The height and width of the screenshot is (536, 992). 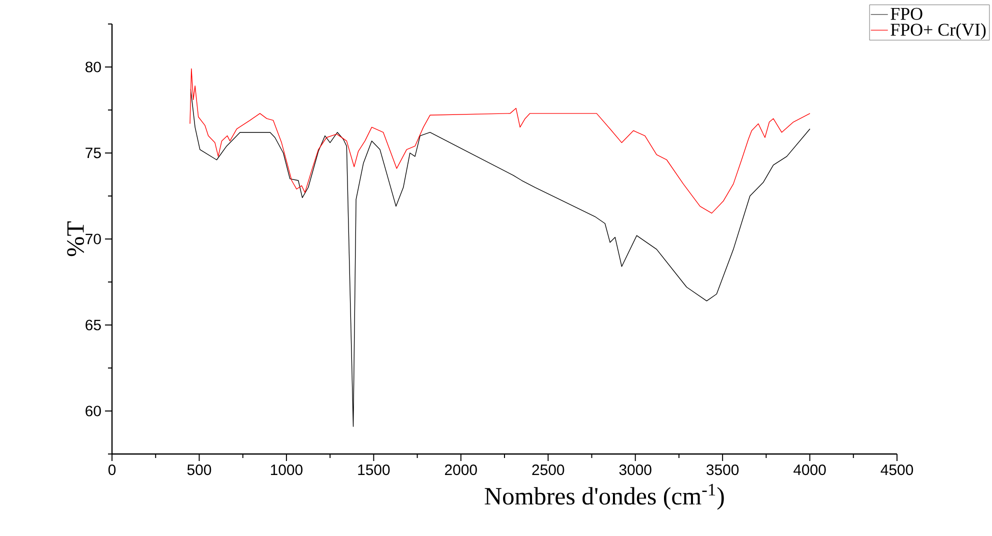 I want to click on x-tick-label: 4000, so click(x=810, y=470).